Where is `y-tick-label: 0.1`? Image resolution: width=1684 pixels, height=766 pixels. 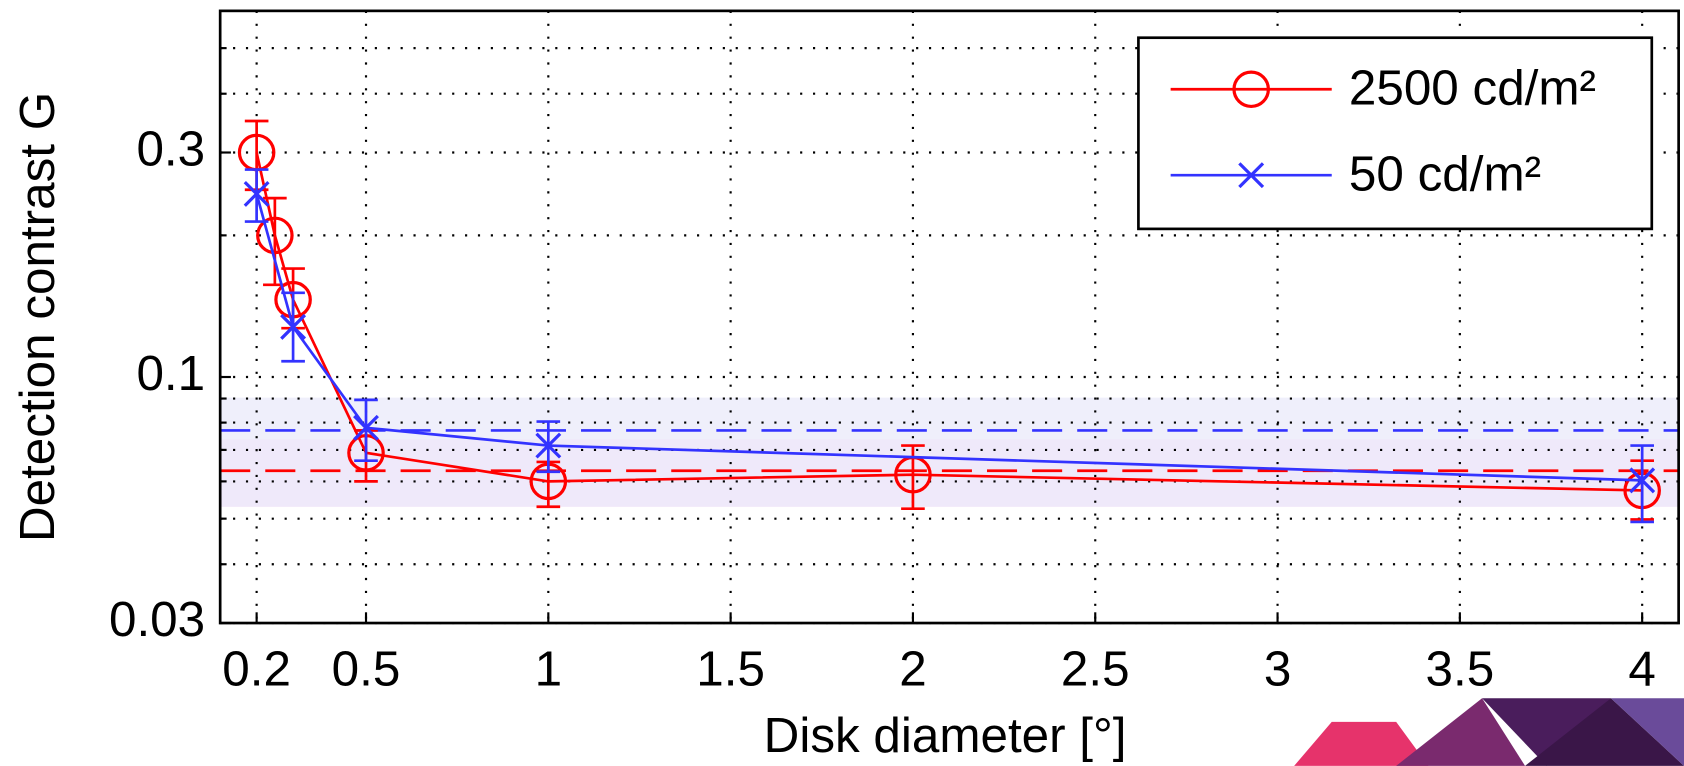 y-tick-label: 0.1 is located at coordinates (170, 373).